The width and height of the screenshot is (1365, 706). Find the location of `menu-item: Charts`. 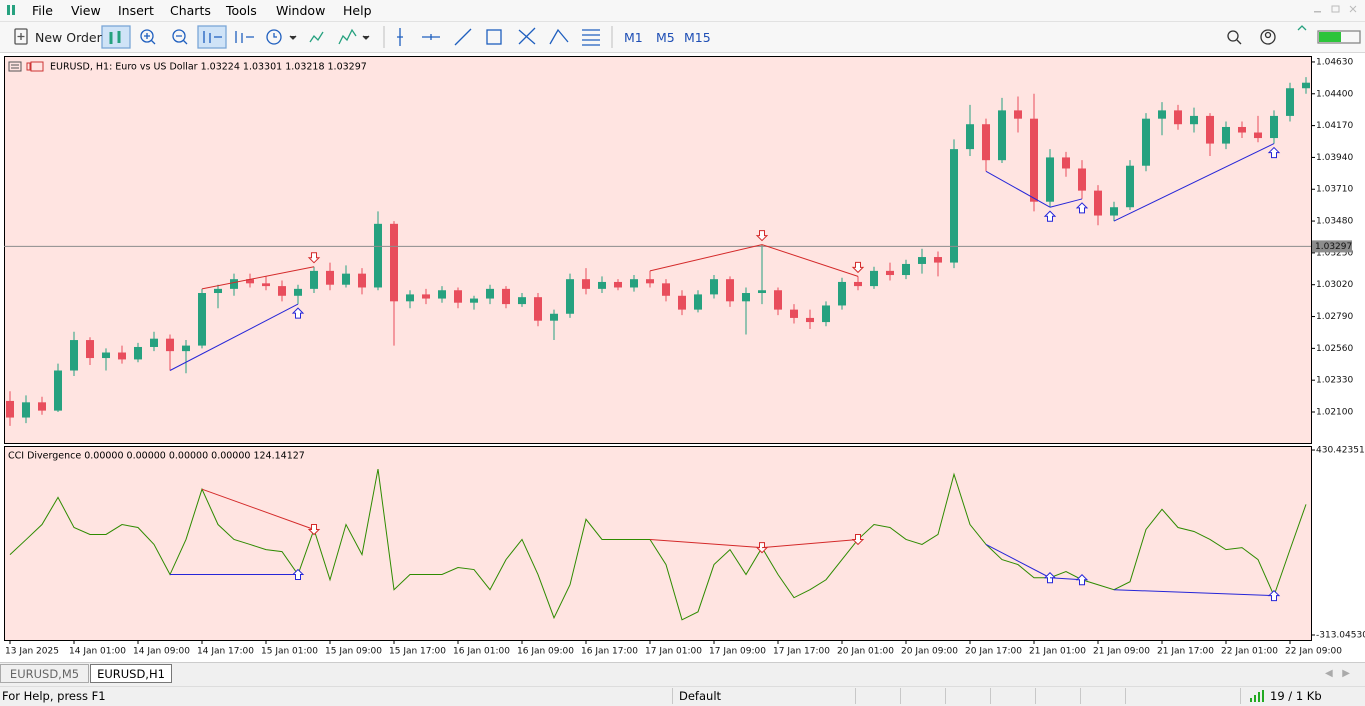

menu-item: Charts is located at coordinates (190, 10).